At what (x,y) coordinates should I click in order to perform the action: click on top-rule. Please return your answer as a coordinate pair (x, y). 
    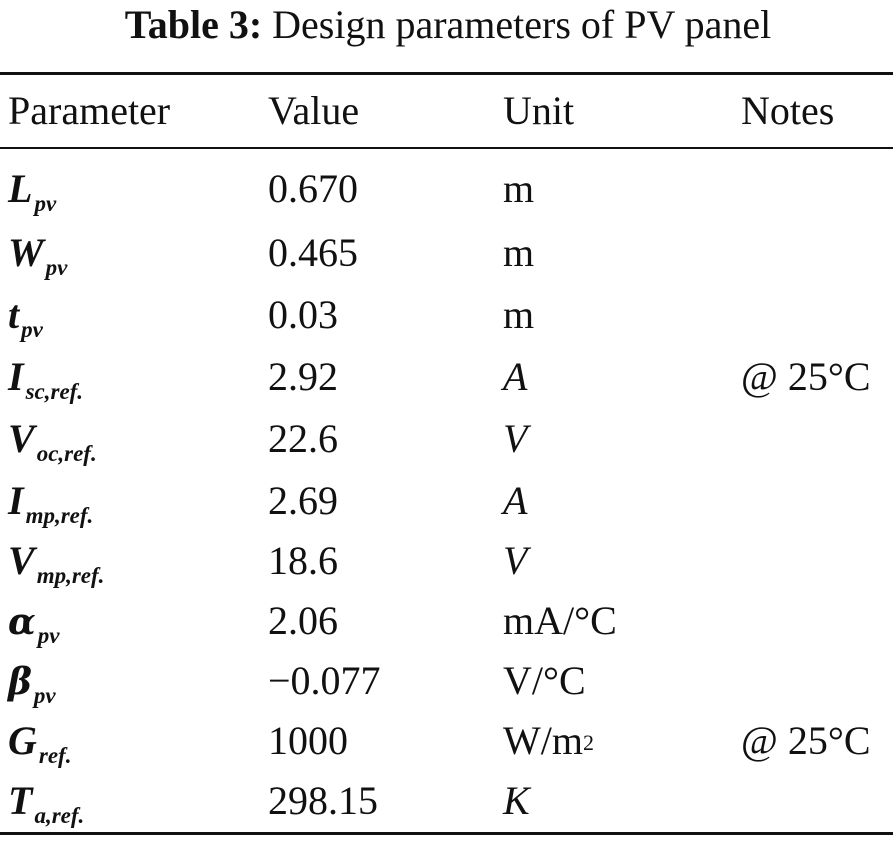
    Looking at the image, I should click on (446, 73).